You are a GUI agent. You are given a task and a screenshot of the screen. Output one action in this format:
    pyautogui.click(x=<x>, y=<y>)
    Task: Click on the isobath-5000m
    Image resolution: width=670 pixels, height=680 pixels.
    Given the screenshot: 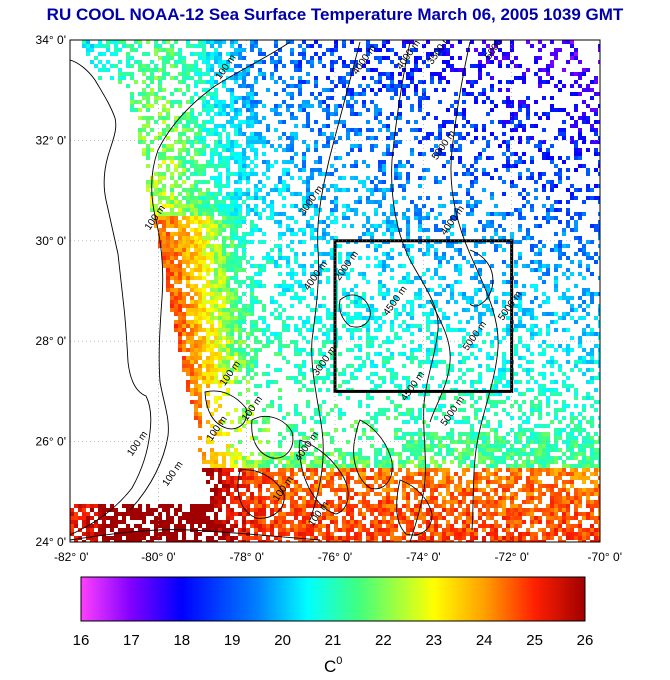 What is the action you would take?
    pyautogui.click(x=474, y=286)
    